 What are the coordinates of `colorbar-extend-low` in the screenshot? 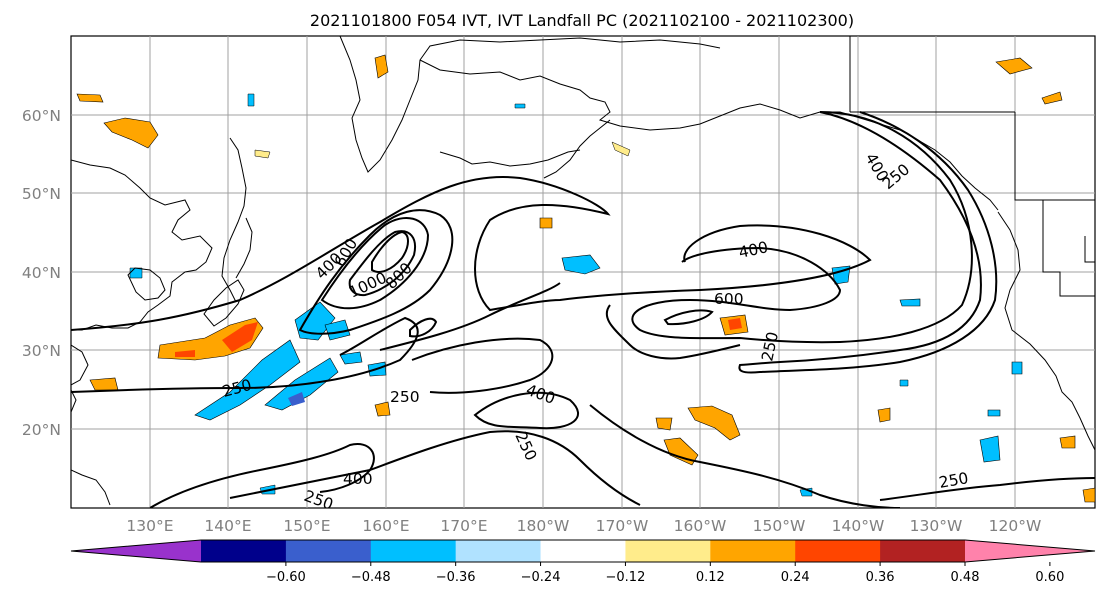 It's located at (136, 551).